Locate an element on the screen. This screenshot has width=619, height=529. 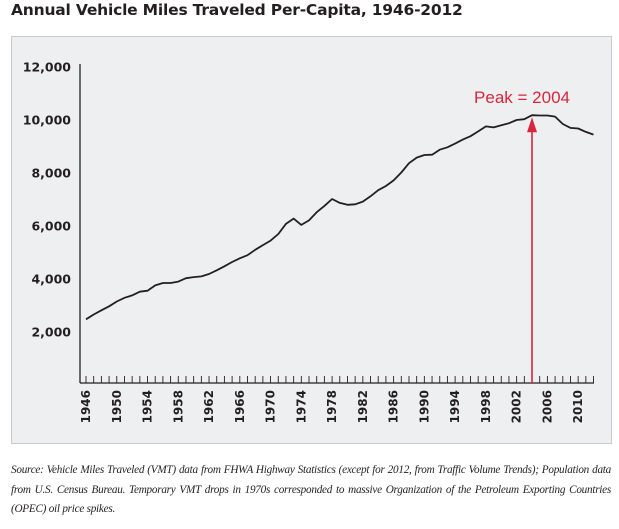
x-tick-label: 1998 is located at coordinates (486, 406).